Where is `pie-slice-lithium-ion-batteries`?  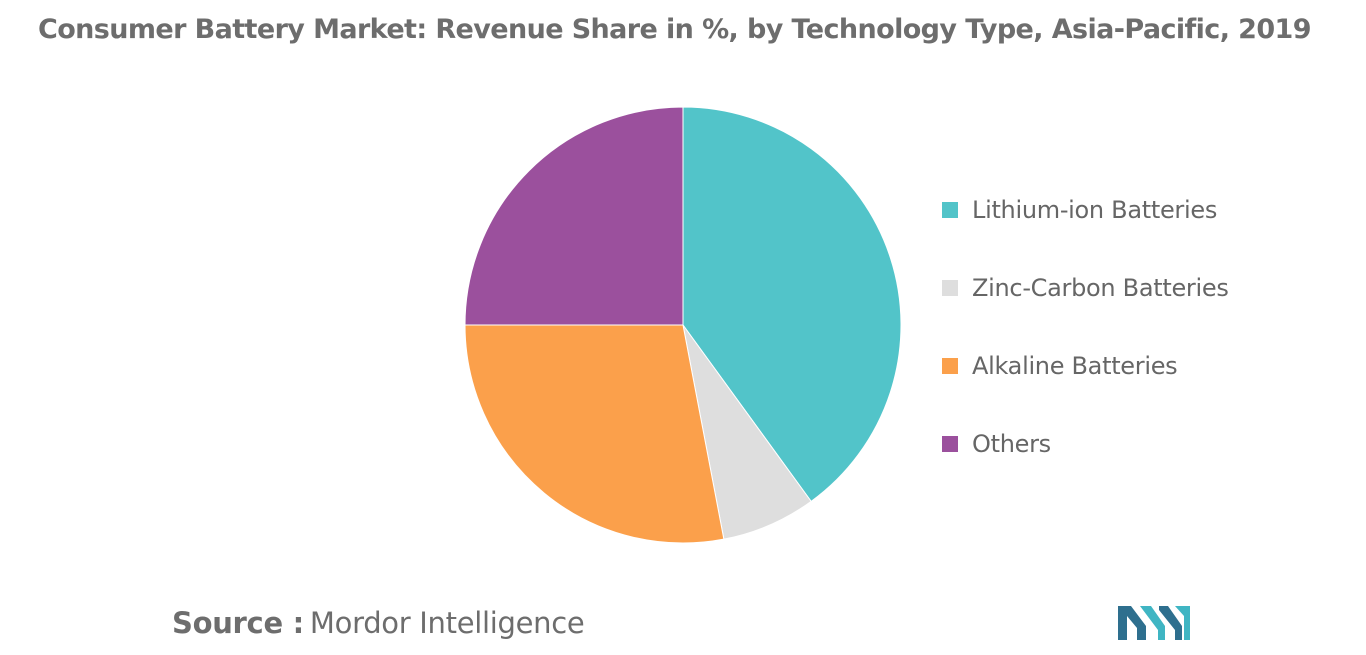 pie-slice-lithium-ion-batteries is located at coordinates (792, 304).